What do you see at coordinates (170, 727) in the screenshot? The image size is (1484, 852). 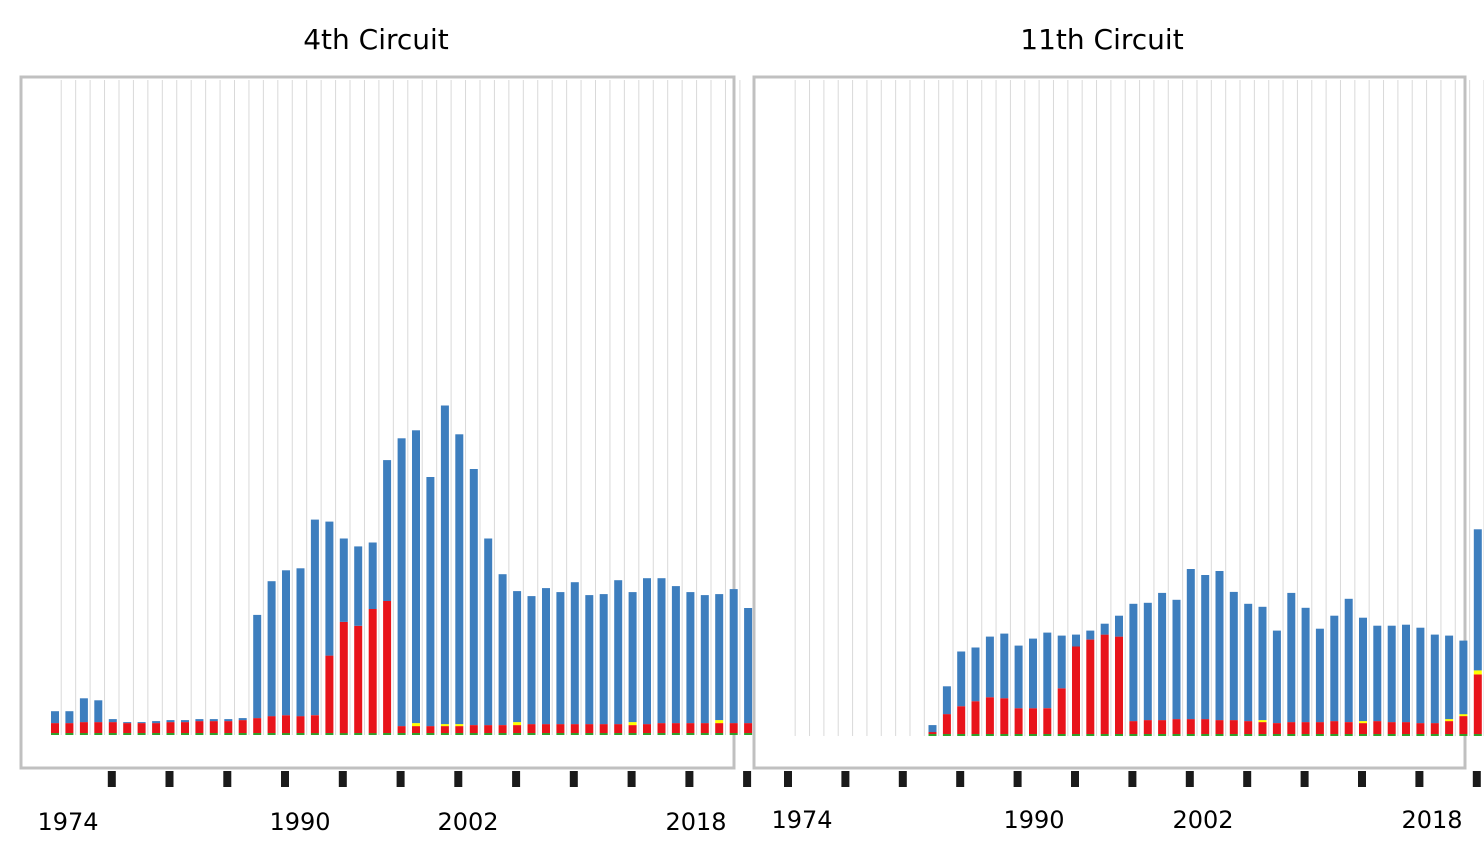 I see `bar-segment-1978-s1` at bounding box center [170, 727].